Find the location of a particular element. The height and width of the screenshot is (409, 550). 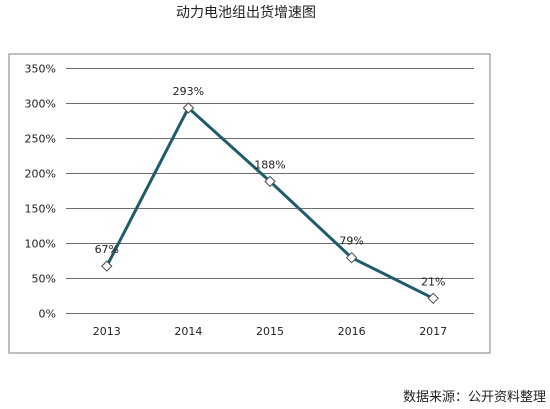

data-label: 293% is located at coordinates (188, 91).